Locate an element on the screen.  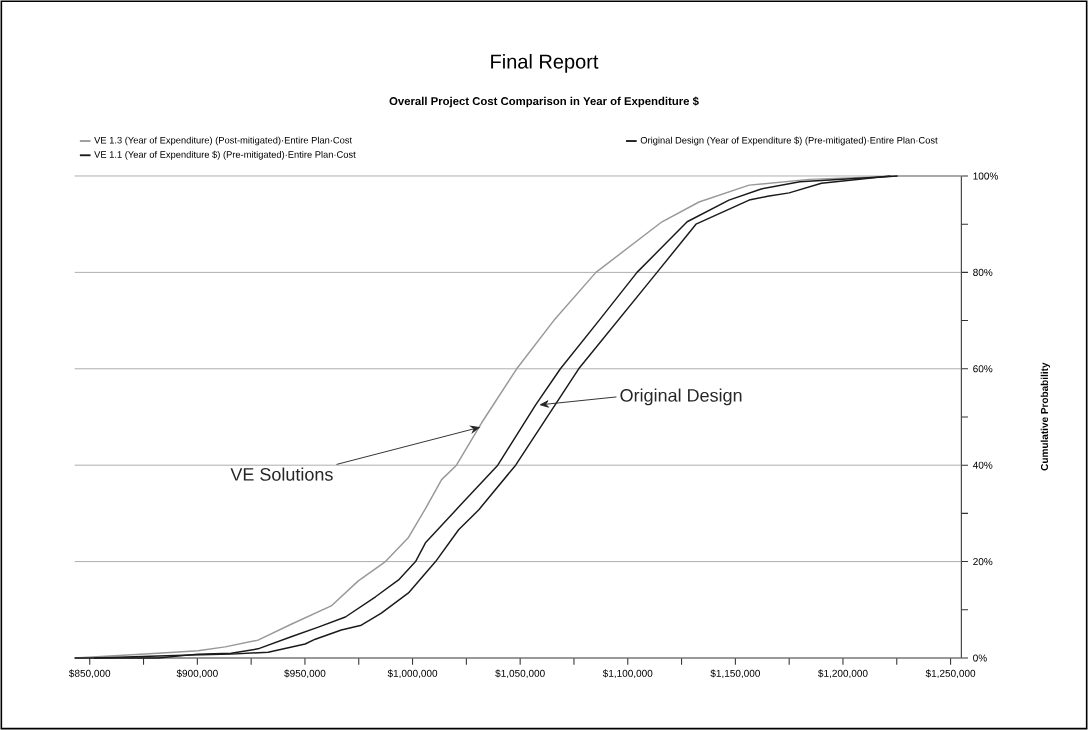
x-tick-label: $1,200,000 is located at coordinates (843, 674).